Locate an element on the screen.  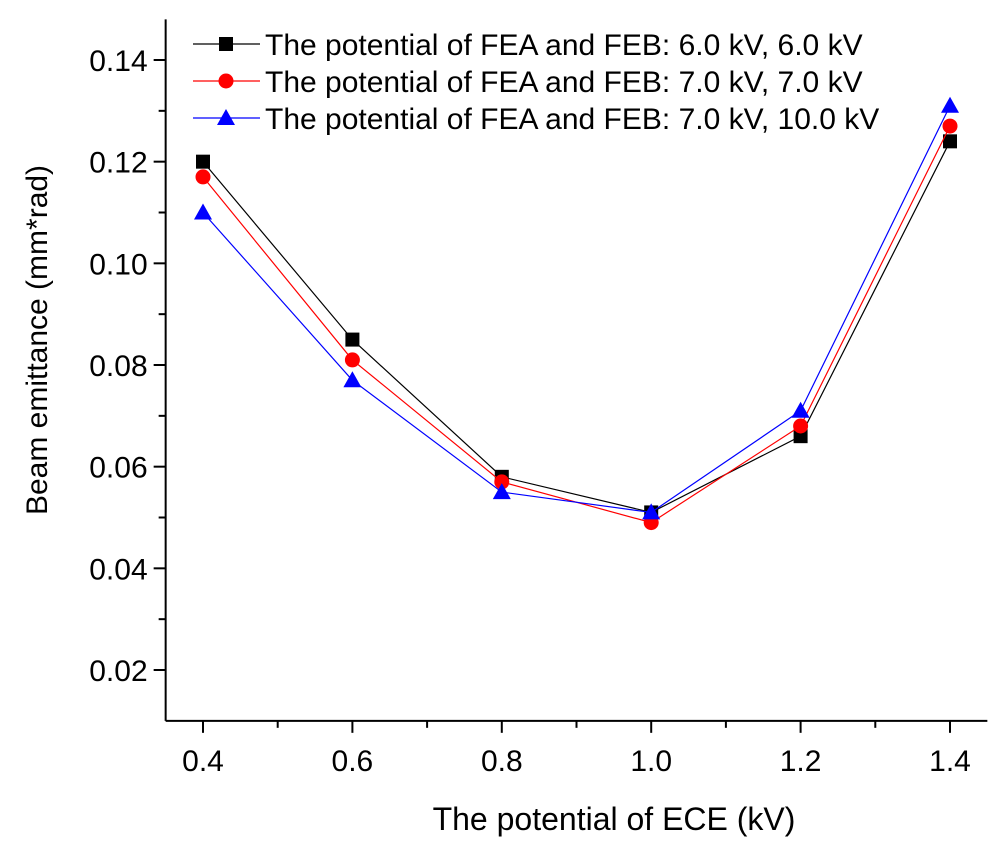
y-tick-label: 0.02 is located at coordinates (118, 671).